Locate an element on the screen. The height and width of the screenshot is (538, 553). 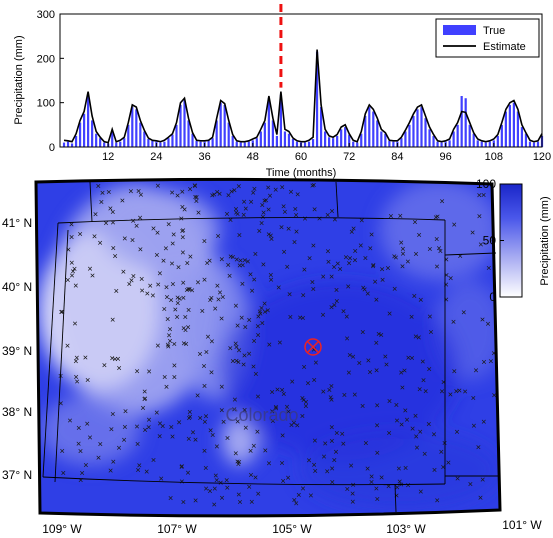
colorbar-ticks: 0 50 100 is located at coordinates (490, 240).